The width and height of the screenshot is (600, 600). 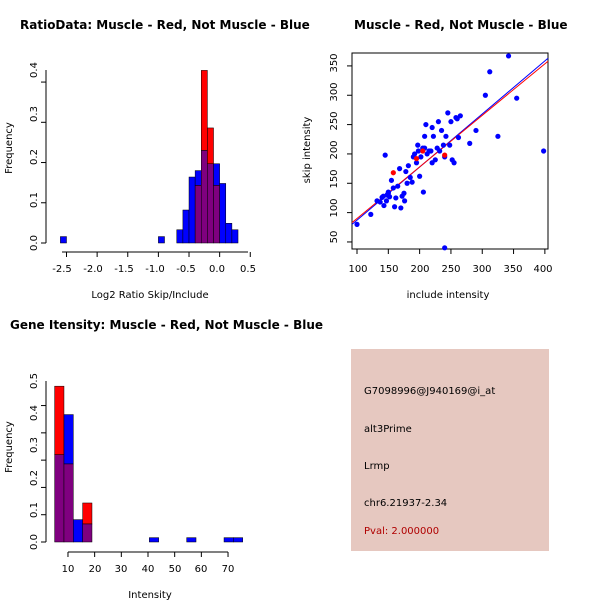 What do you see at coordinates (340, 148) in the screenshot?
I see `scatter-y-ticks: 50 100 150 200 250 300 350` at bounding box center [340, 148].